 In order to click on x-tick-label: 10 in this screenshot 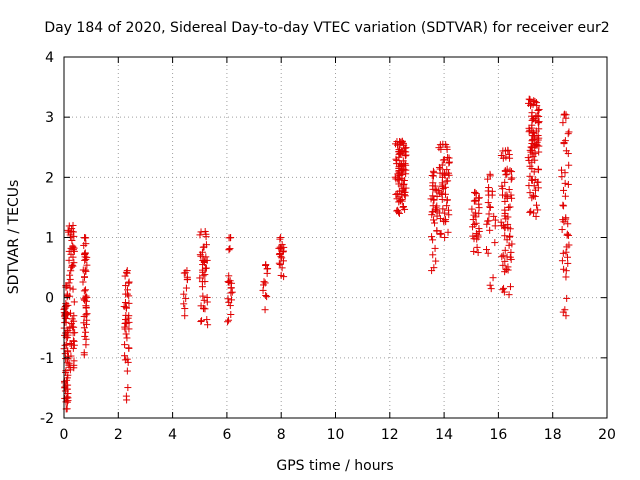, I will do `click(336, 435)`.